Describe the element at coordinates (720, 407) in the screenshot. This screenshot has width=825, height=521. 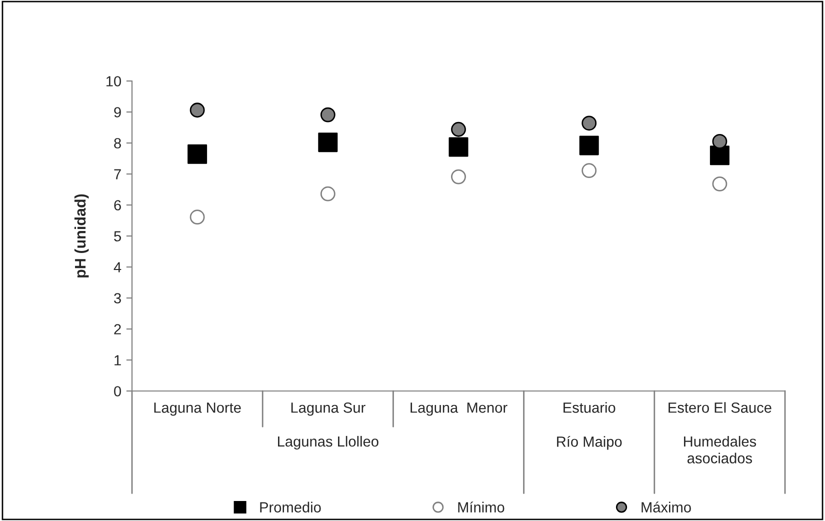
I see `x-tick-label: Estero El Sauce` at that location.